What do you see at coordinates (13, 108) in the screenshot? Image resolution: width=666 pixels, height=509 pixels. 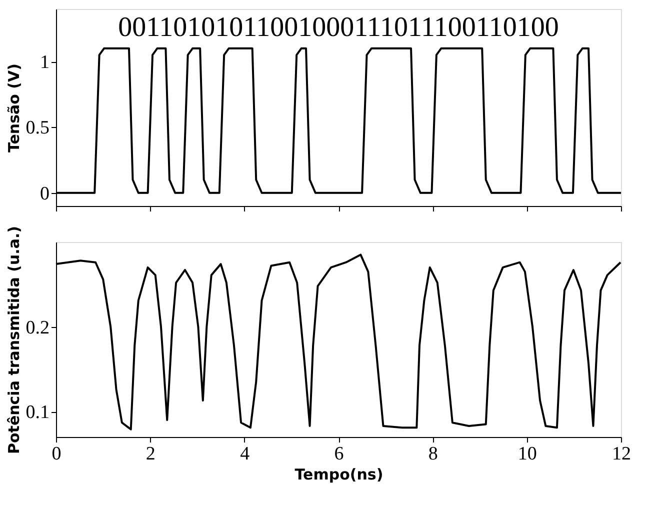 I see `y-axis-title: Tensão (V)` at bounding box center [13, 108].